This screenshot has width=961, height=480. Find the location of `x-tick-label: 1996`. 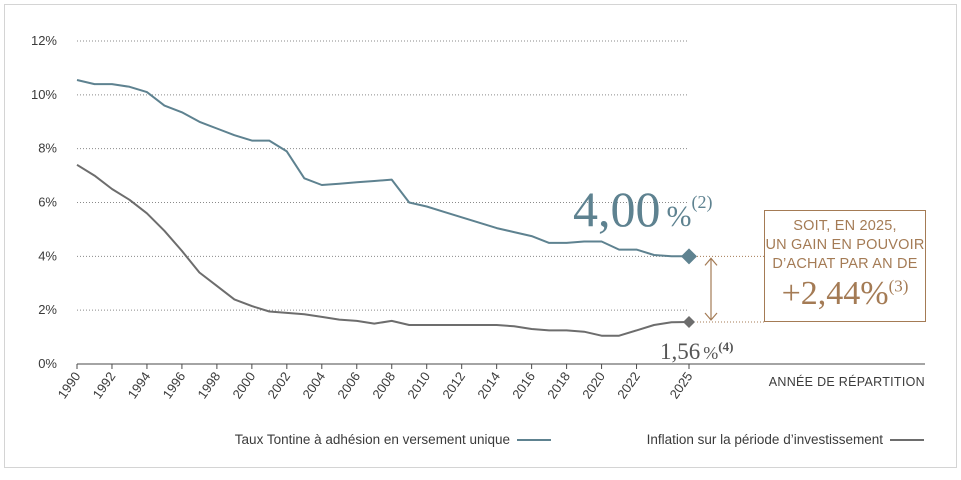

x-tick-label: 1996 is located at coordinates (173, 385).